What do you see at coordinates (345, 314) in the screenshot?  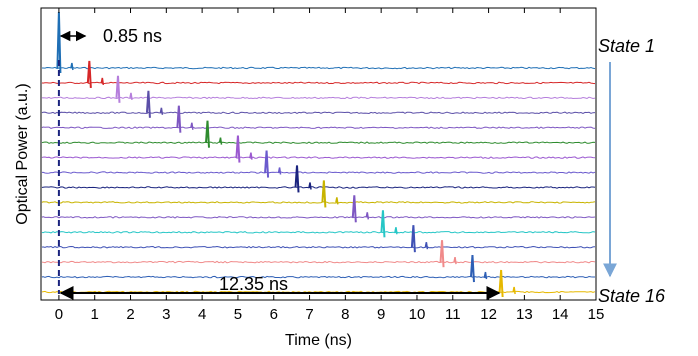 I see `x-tick-label: 8` at bounding box center [345, 314].